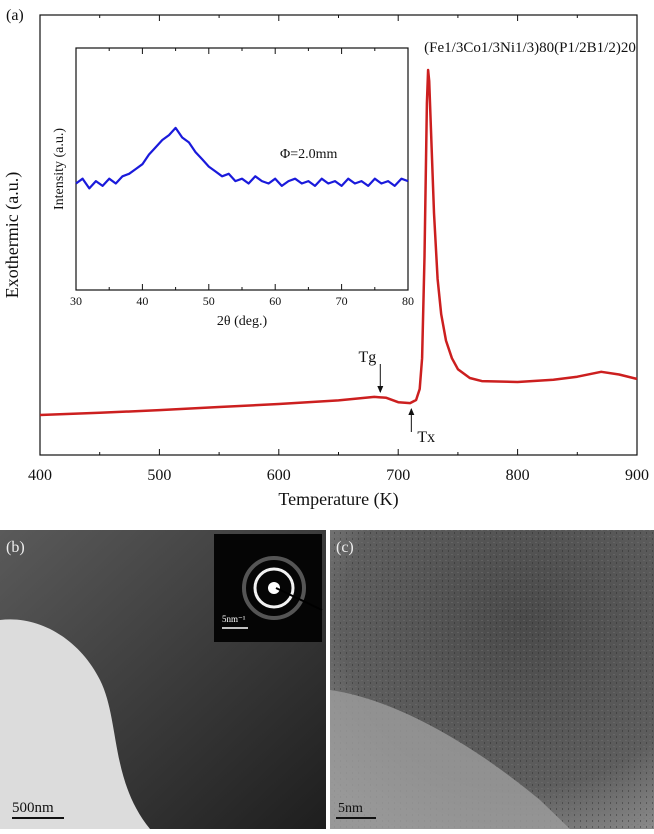  What do you see at coordinates (33, 808) in the screenshot?
I see `scale-label: 500nm` at bounding box center [33, 808].